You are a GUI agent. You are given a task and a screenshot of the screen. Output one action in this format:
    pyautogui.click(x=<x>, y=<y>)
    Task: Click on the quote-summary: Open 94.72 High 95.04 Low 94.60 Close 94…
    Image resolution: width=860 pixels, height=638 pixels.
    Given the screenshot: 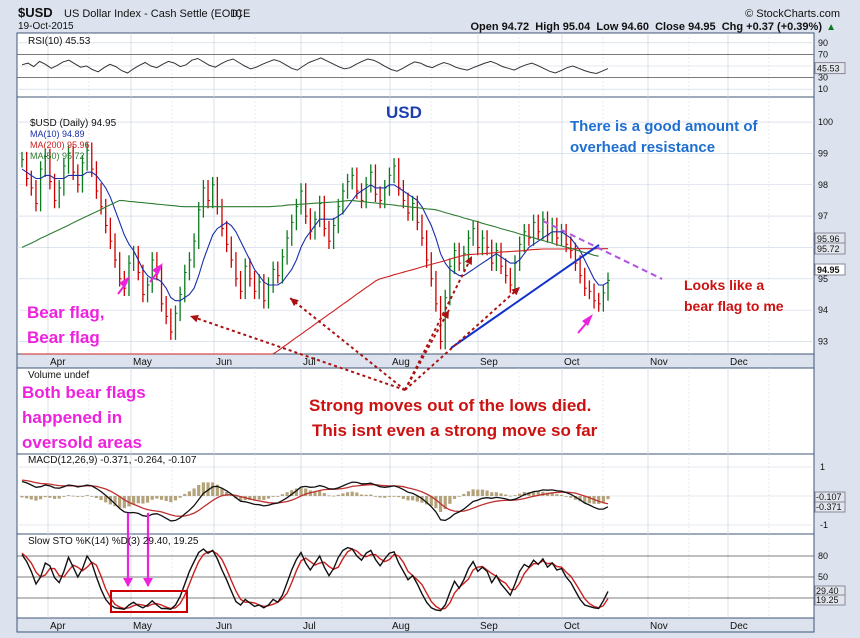 What is the action you would take?
    pyautogui.click(x=646, y=27)
    